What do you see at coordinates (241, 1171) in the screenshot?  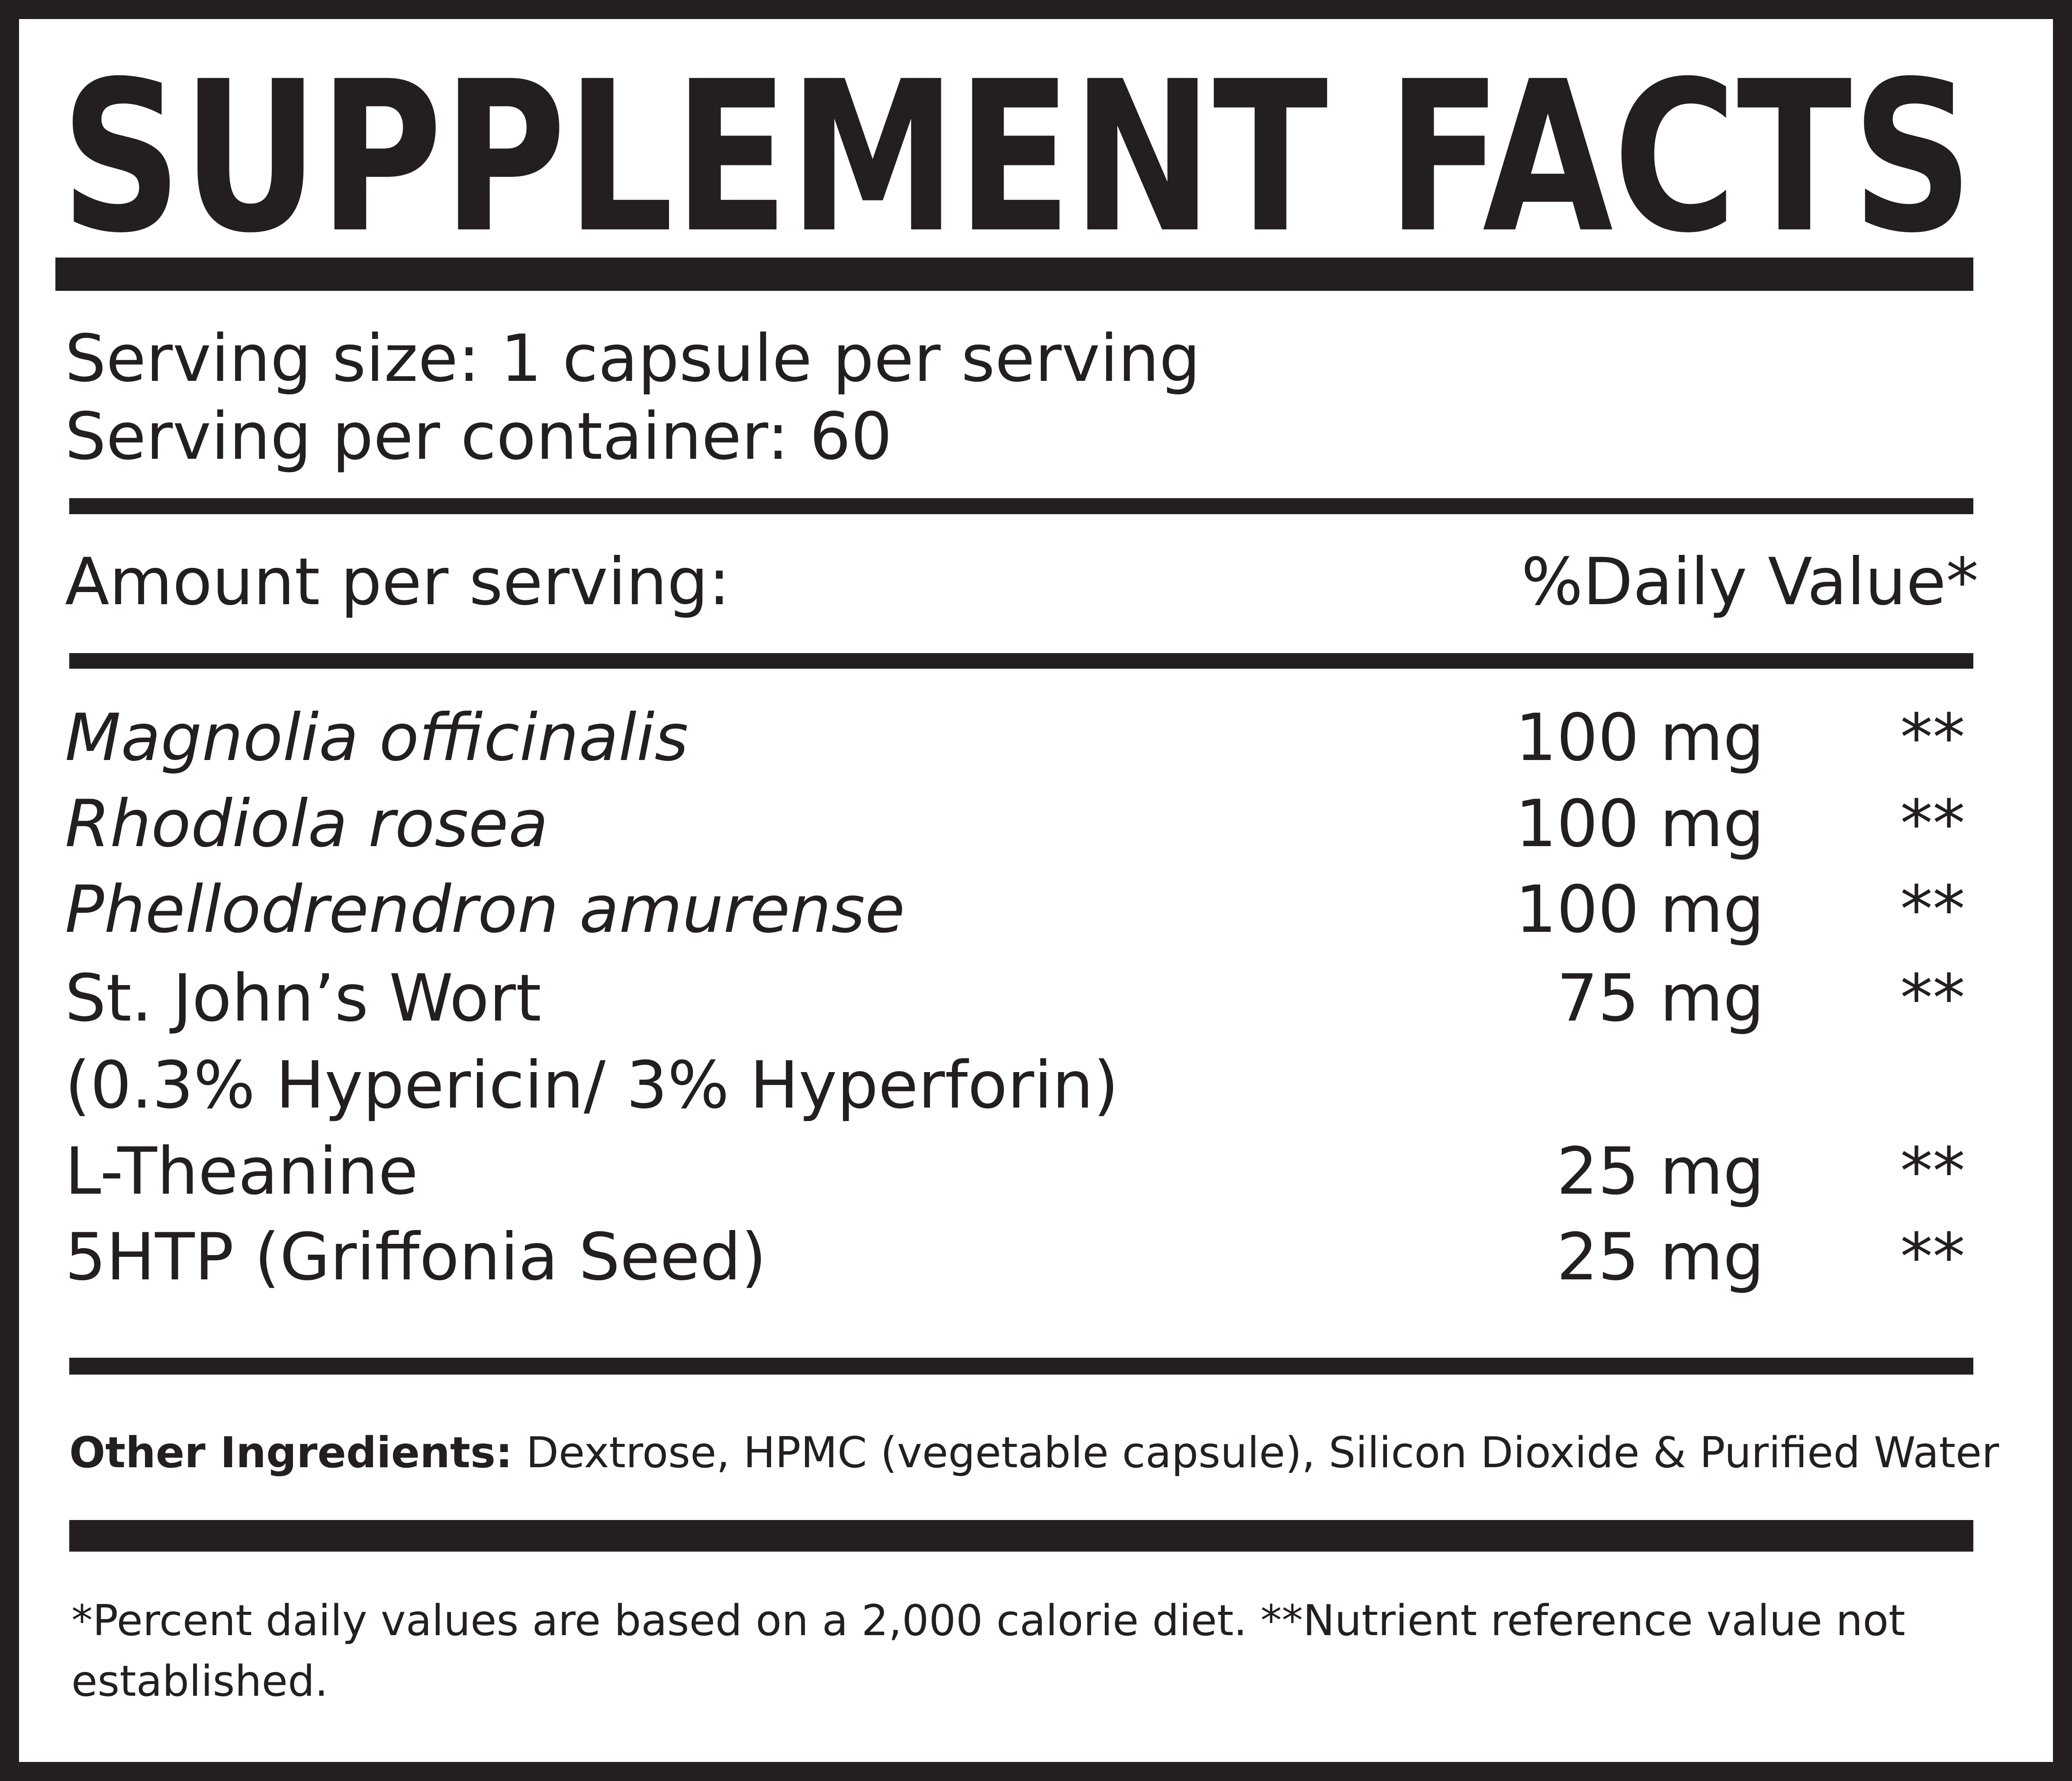 I see `ingredient-name: L-Theanine` at bounding box center [241, 1171].